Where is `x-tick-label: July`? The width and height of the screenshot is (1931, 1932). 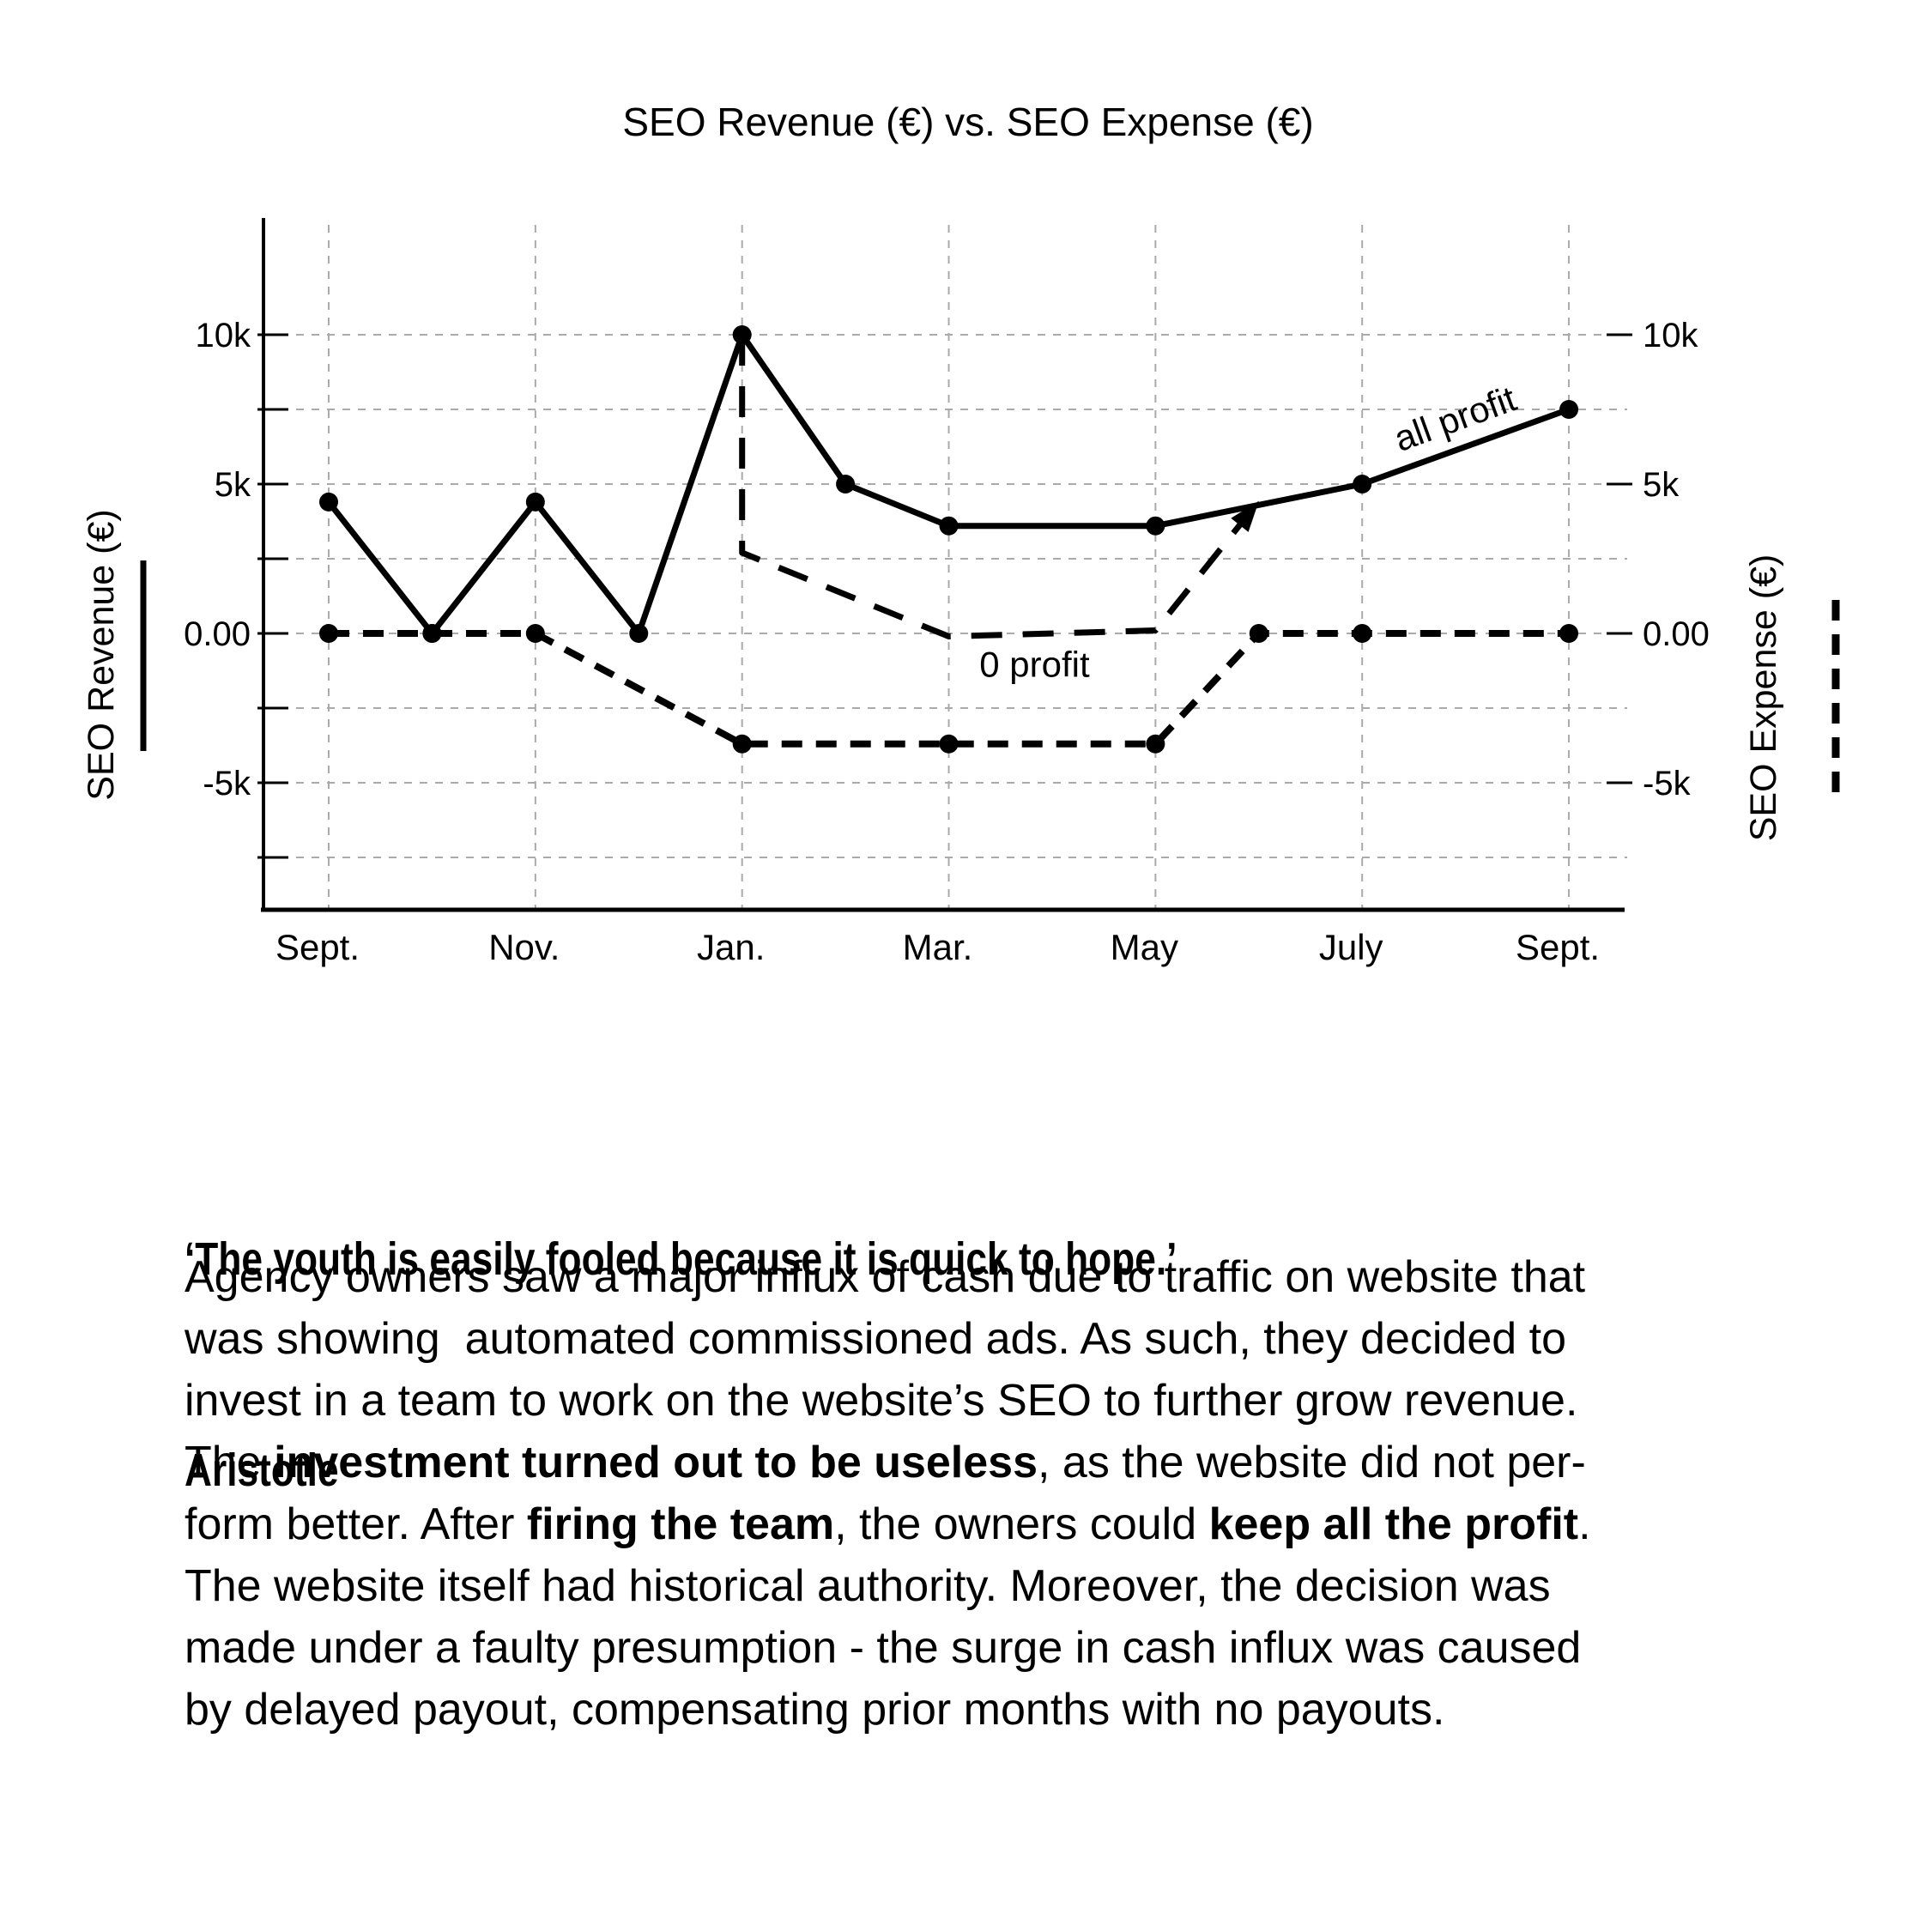 x-tick-label: July is located at coordinates (1351, 947).